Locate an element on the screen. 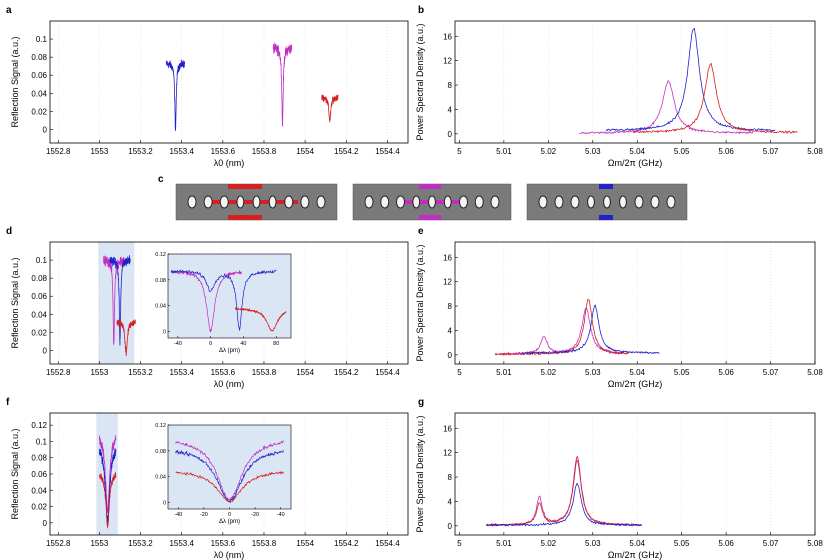 The width and height of the screenshot is (830, 560). panel-f-inset-xtick-label: -20 is located at coordinates (255, 515).